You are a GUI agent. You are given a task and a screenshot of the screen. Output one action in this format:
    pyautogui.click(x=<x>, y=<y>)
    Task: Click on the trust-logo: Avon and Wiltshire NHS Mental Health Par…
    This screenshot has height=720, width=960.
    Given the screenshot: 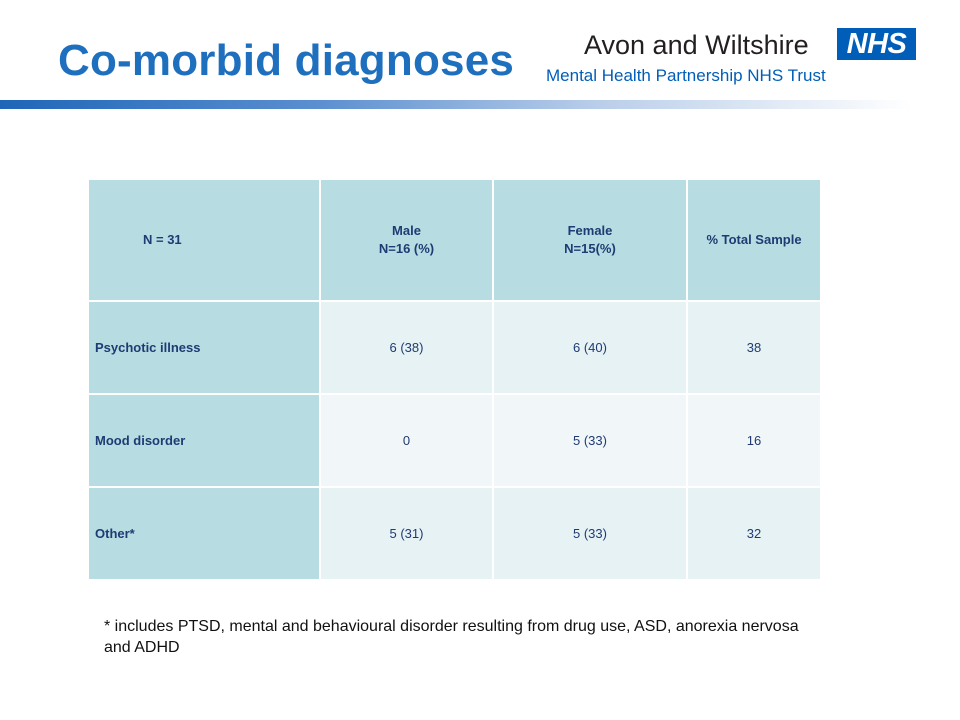 What is the action you would take?
    pyautogui.click(x=731, y=59)
    